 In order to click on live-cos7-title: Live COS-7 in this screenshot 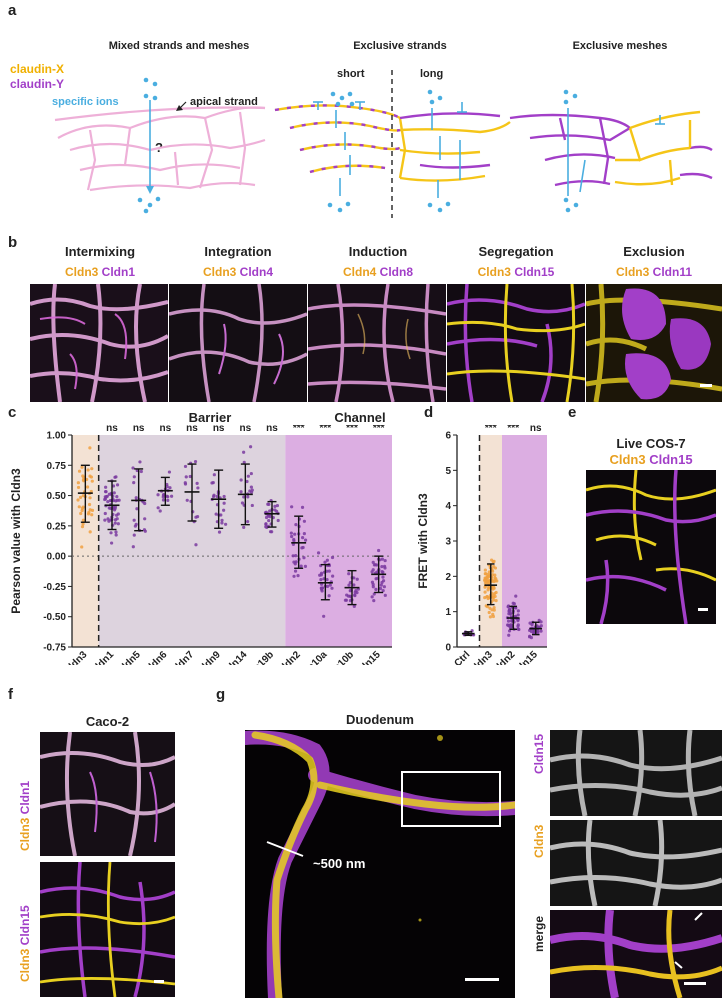, I will do `click(651, 443)`.